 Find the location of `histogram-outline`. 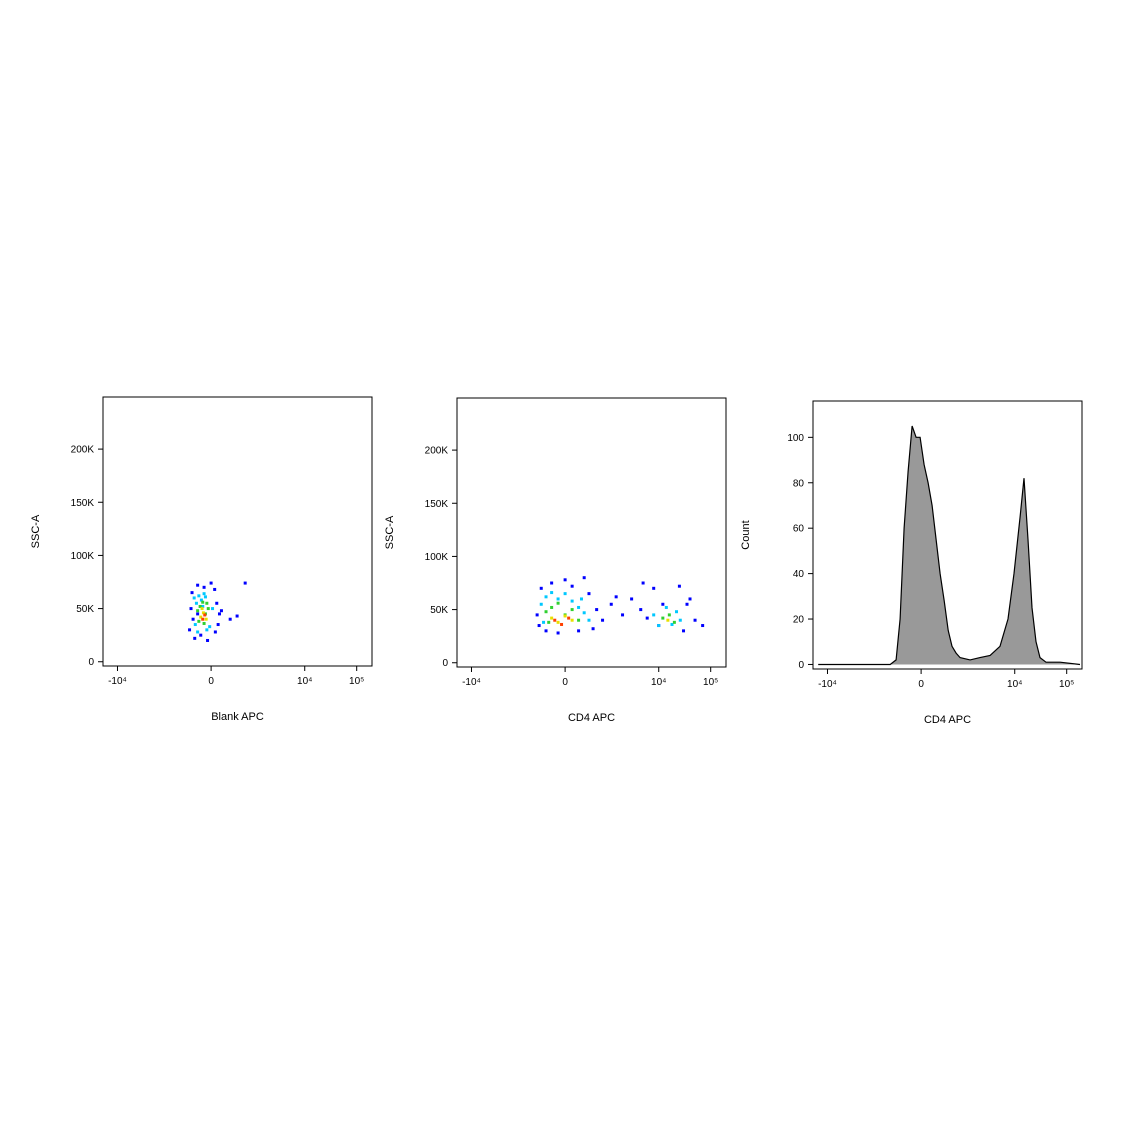

histogram-outline is located at coordinates (949, 545).